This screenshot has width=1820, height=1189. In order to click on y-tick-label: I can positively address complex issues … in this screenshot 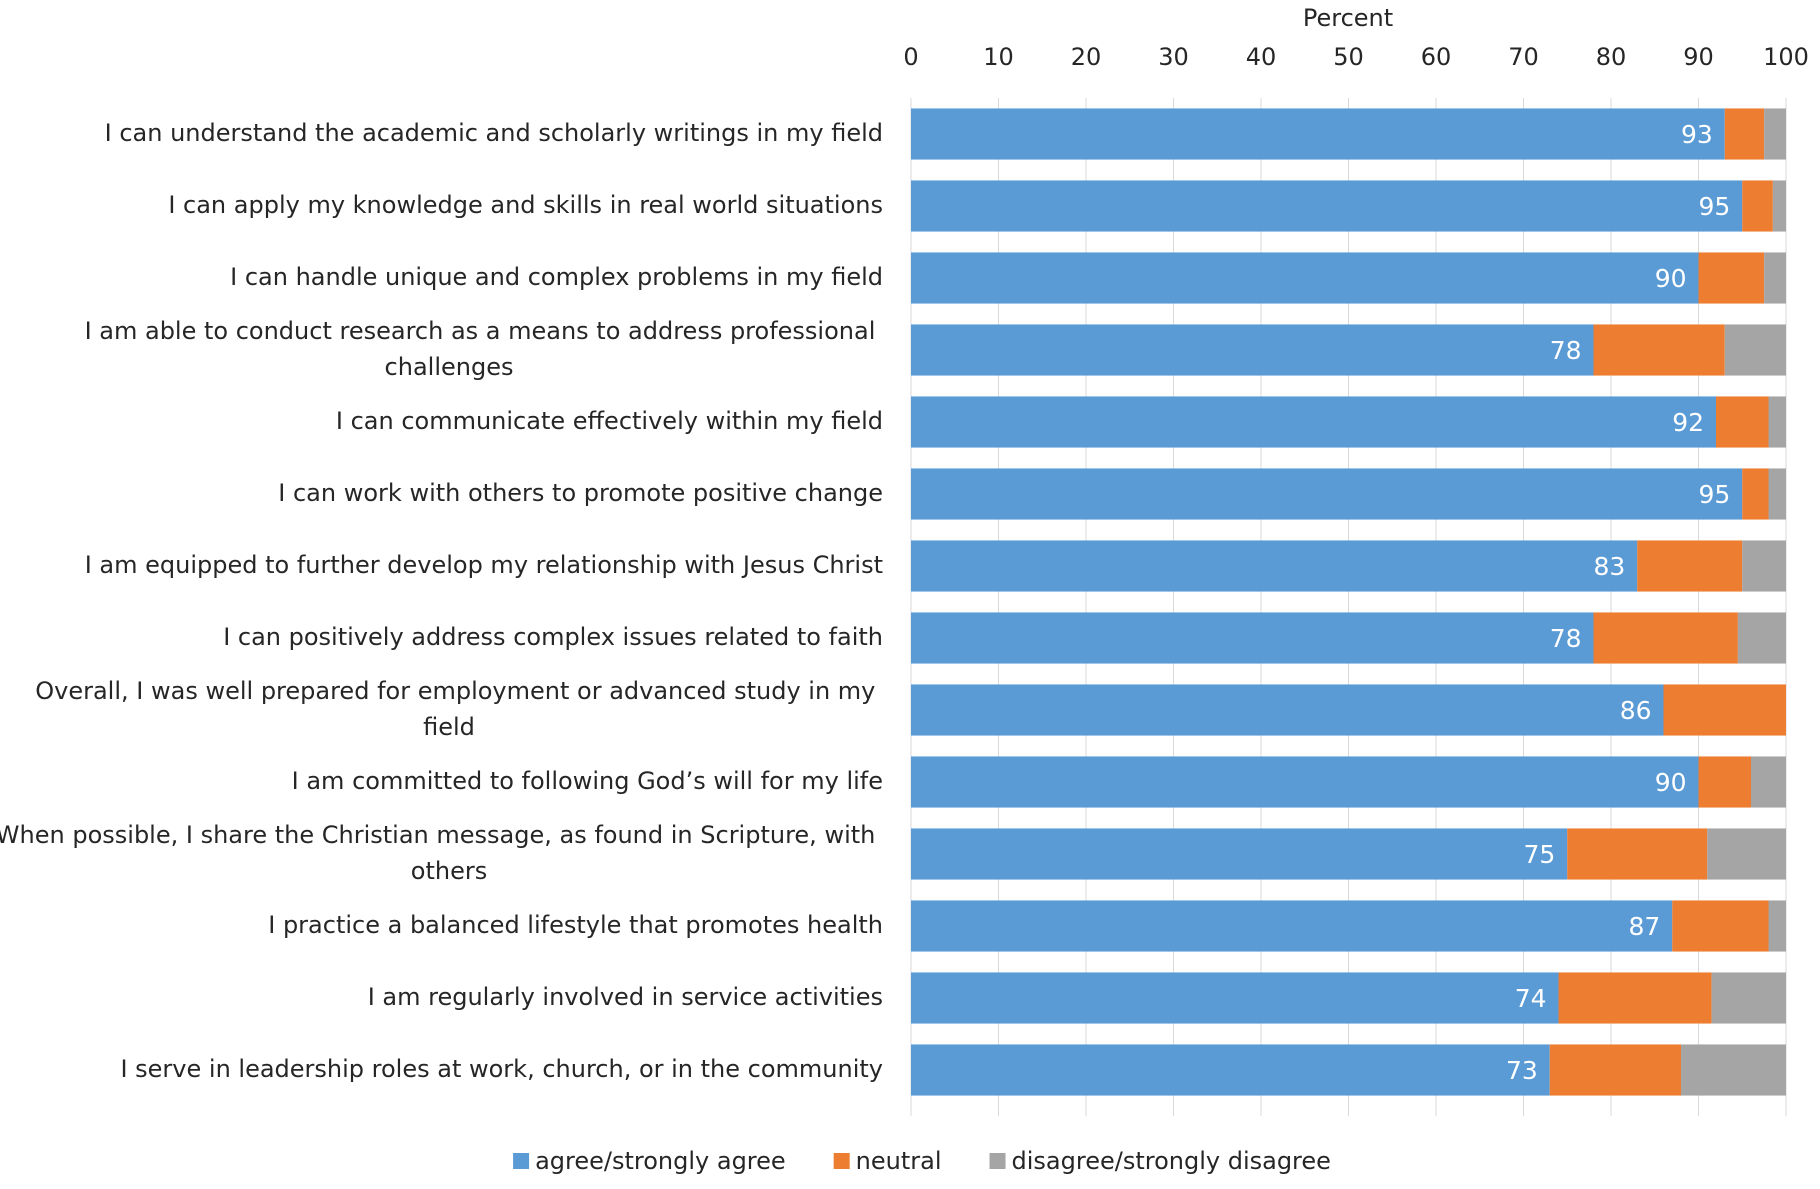, I will do `click(553, 637)`.